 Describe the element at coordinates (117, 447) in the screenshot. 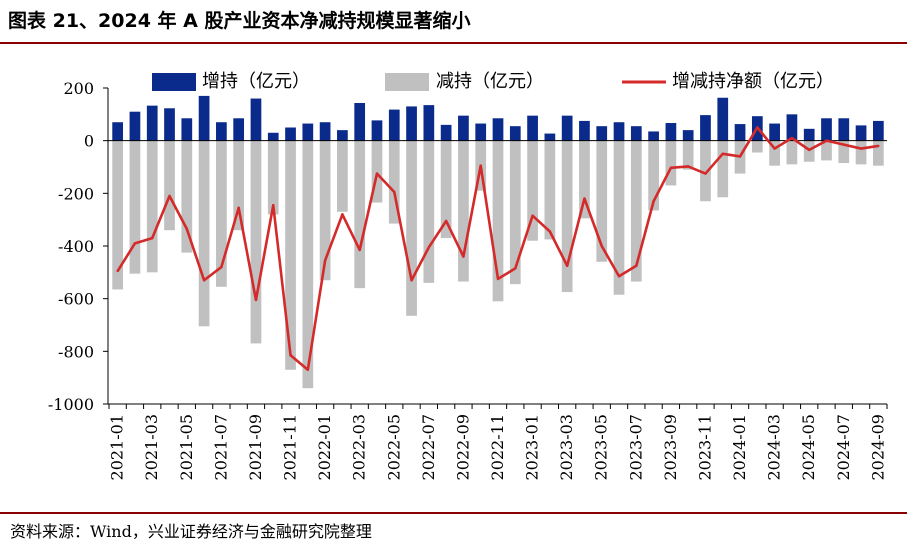

I see `x-tick-label: 2021-01` at that location.